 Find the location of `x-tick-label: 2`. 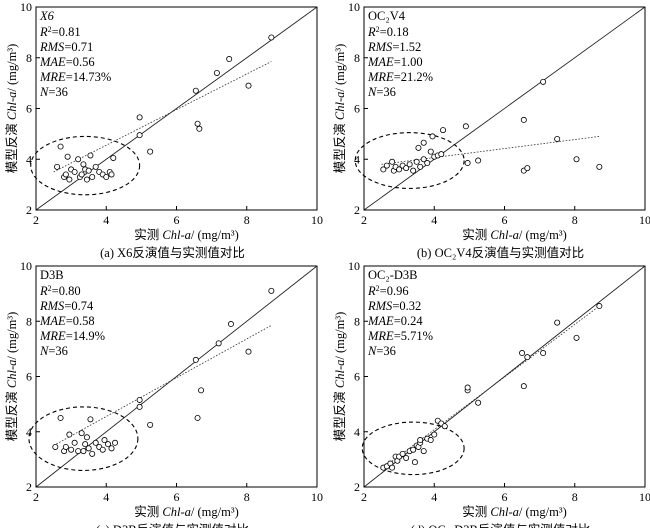

x-tick-label: 2 is located at coordinates (36, 497).